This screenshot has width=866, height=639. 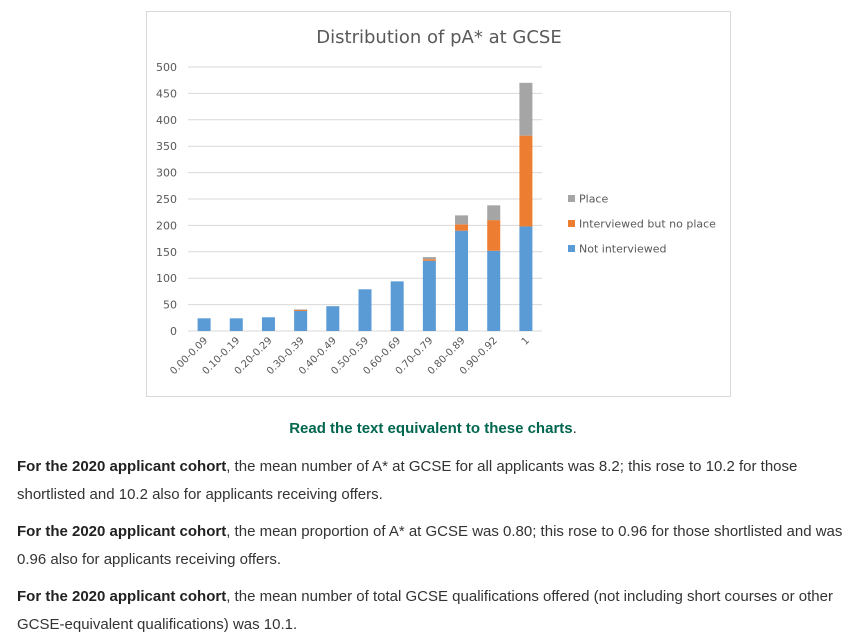 What do you see at coordinates (593, 199) in the screenshot?
I see `legend-label: Place` at bounding box center [593, 199].